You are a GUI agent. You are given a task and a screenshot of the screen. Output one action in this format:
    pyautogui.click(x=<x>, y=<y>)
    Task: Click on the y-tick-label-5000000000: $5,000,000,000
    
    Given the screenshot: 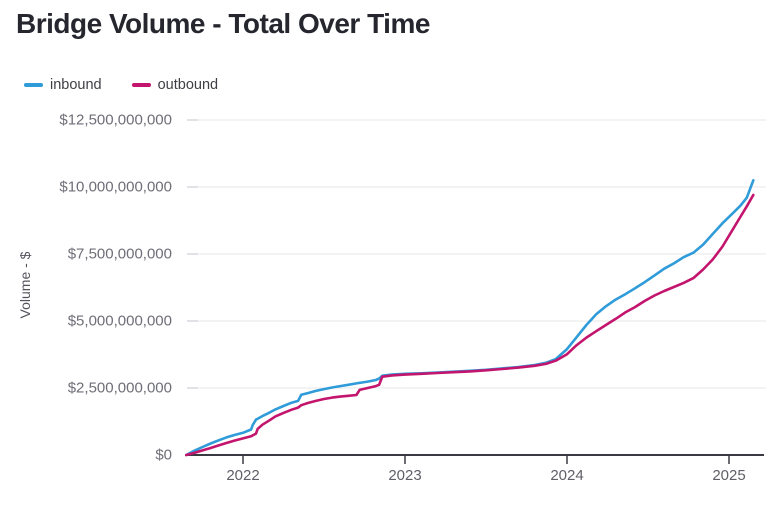 What is the action you would take?
    pyautogui.click(x=119, y=321)
    